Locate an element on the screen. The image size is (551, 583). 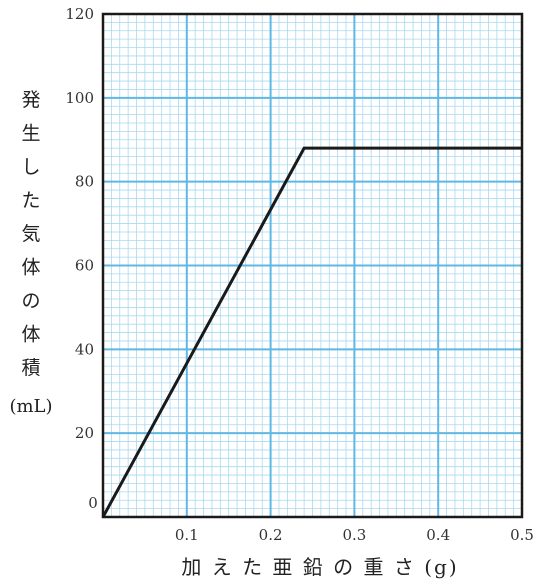
y-tick-label: 20 is located at coordinates (84, 433).